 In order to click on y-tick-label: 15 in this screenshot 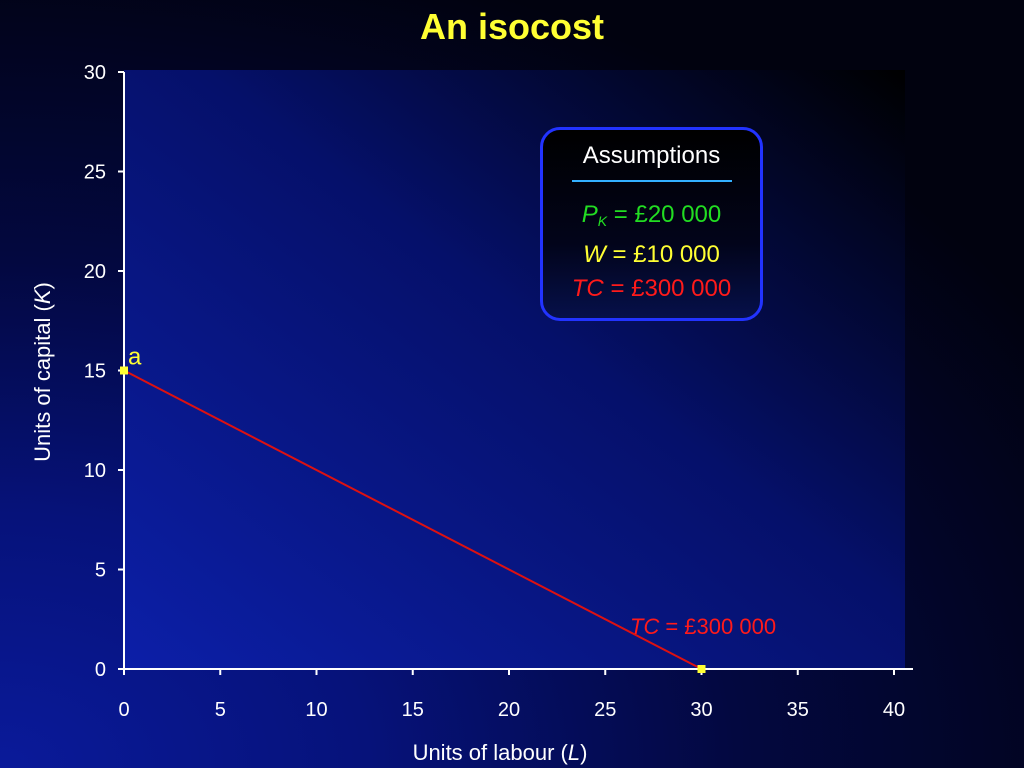, I will do `click(95, 372)`.